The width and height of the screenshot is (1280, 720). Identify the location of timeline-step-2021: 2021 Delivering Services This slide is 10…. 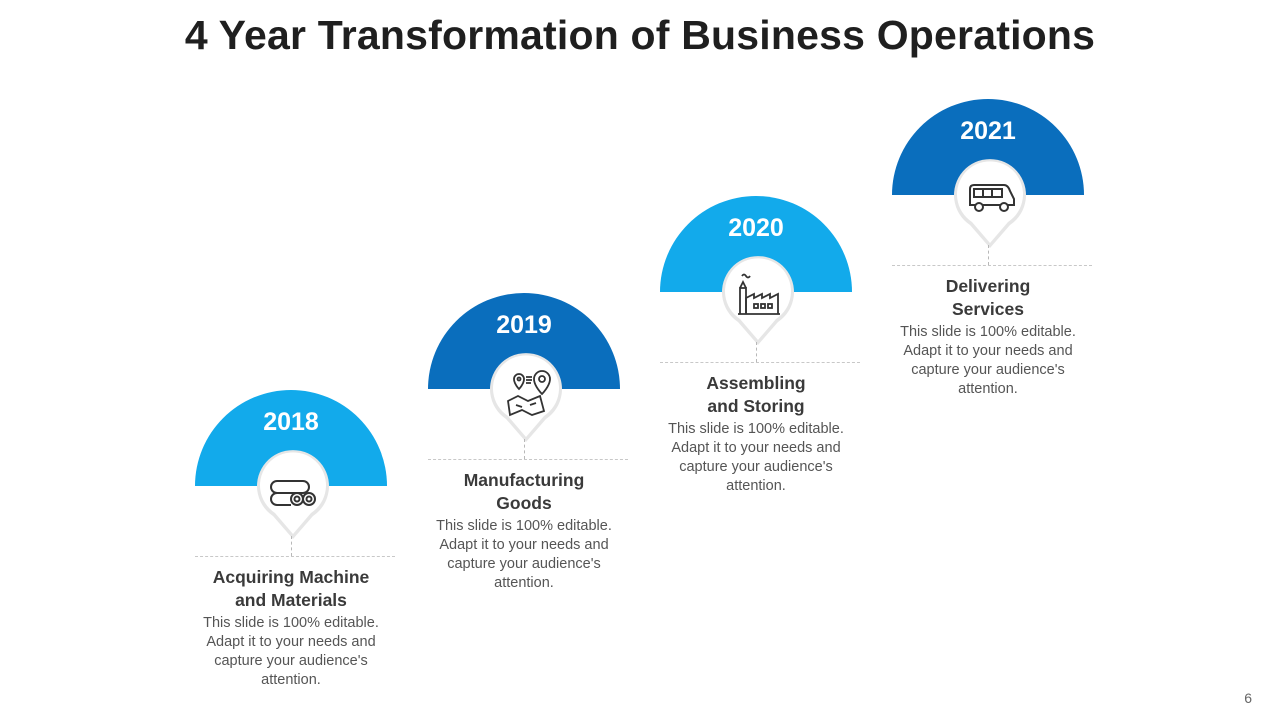
(987, 259).